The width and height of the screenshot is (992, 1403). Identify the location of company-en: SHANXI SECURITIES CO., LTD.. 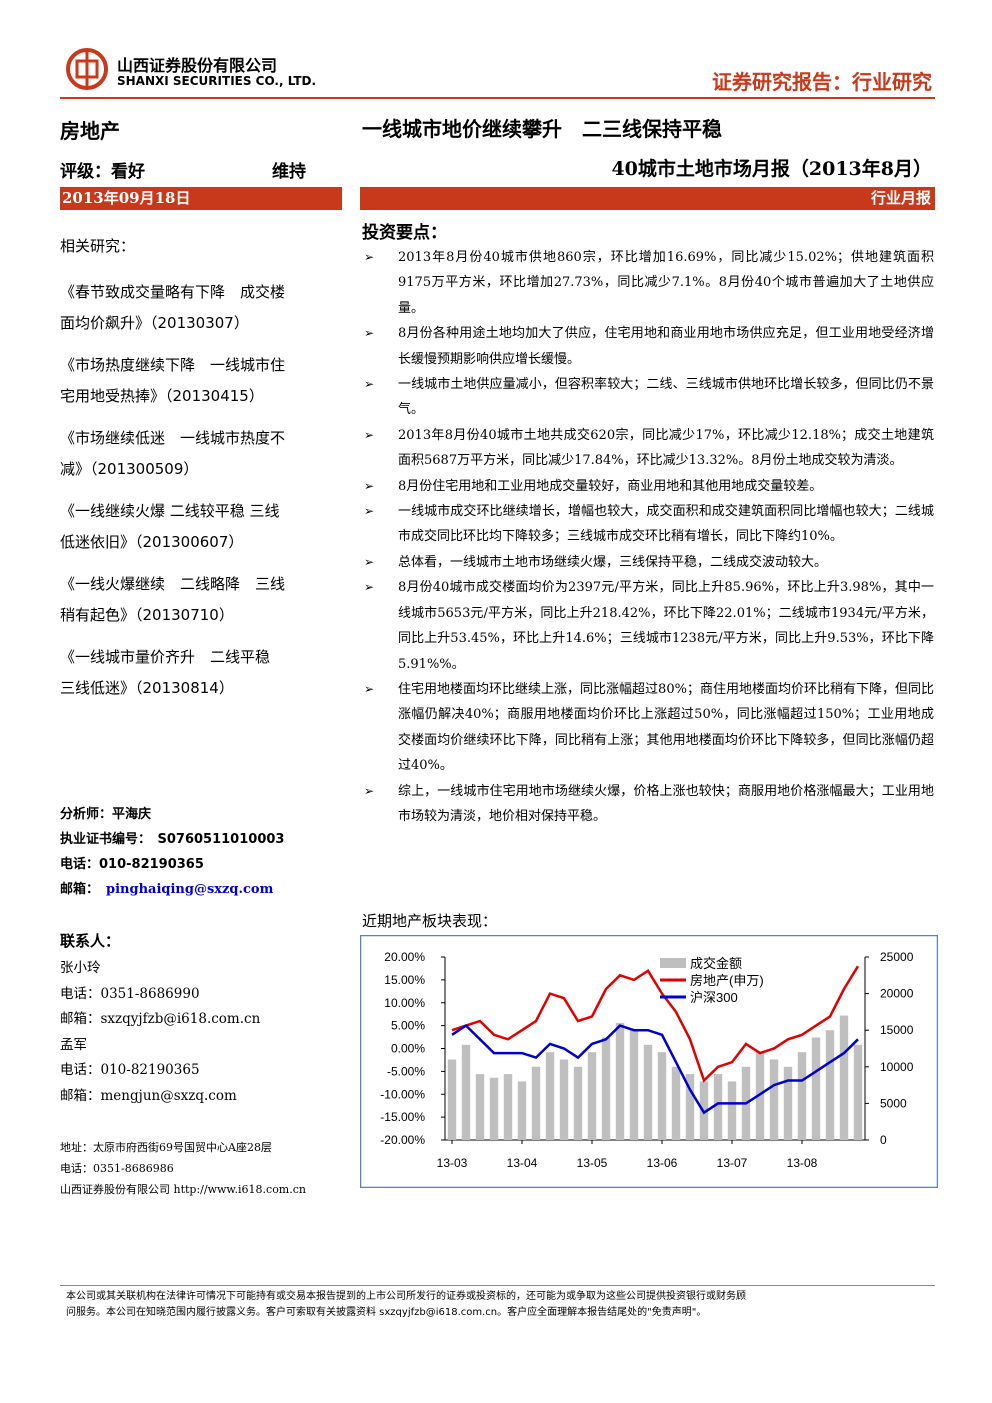
(217, 81).